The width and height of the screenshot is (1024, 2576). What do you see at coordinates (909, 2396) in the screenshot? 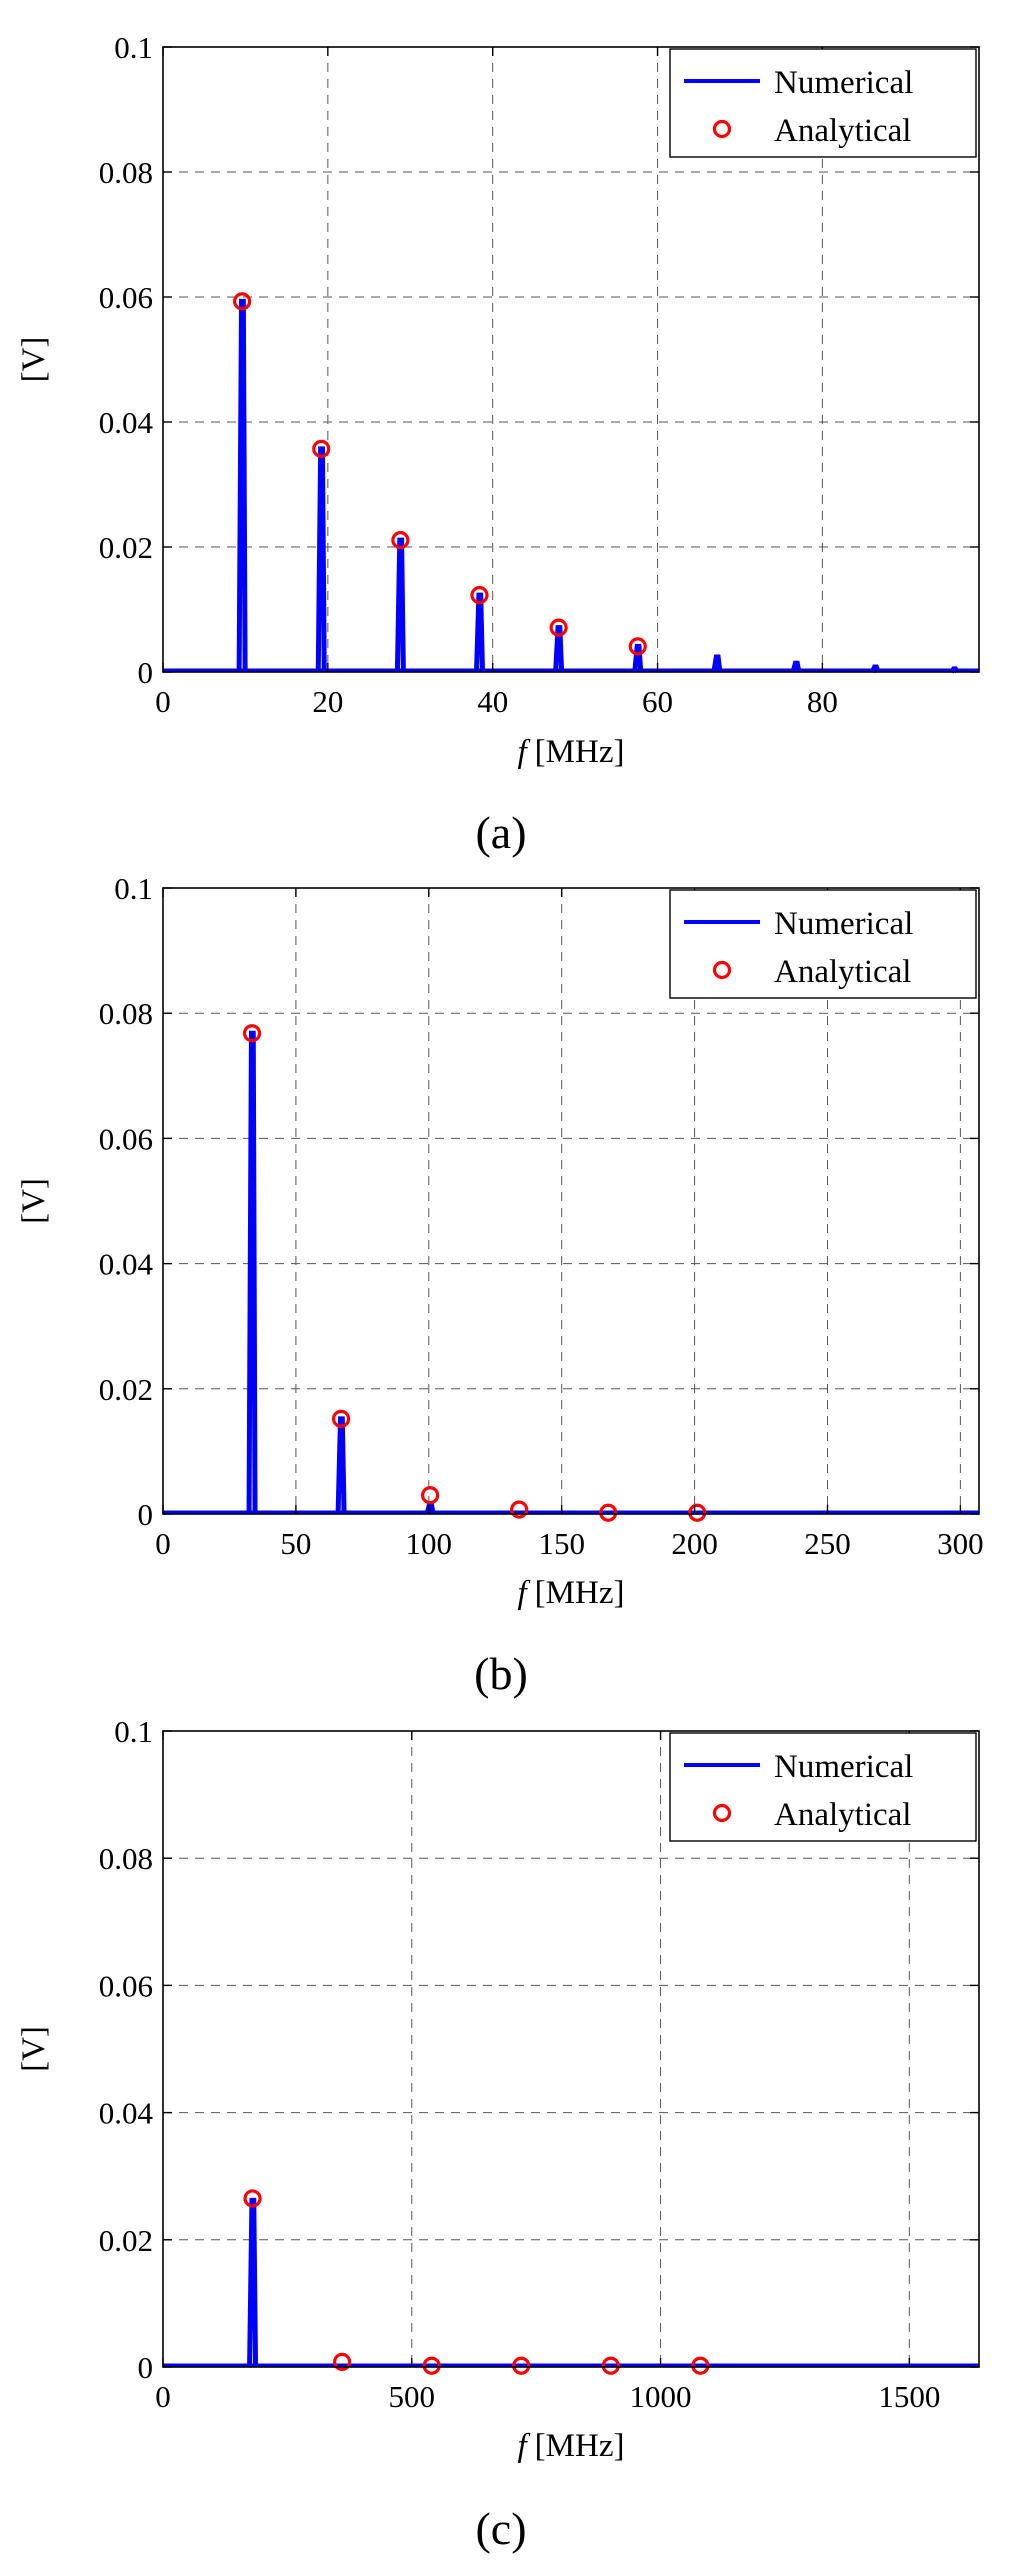
I see `x-tick-label: 1500` at bounding box center [909, 2396].